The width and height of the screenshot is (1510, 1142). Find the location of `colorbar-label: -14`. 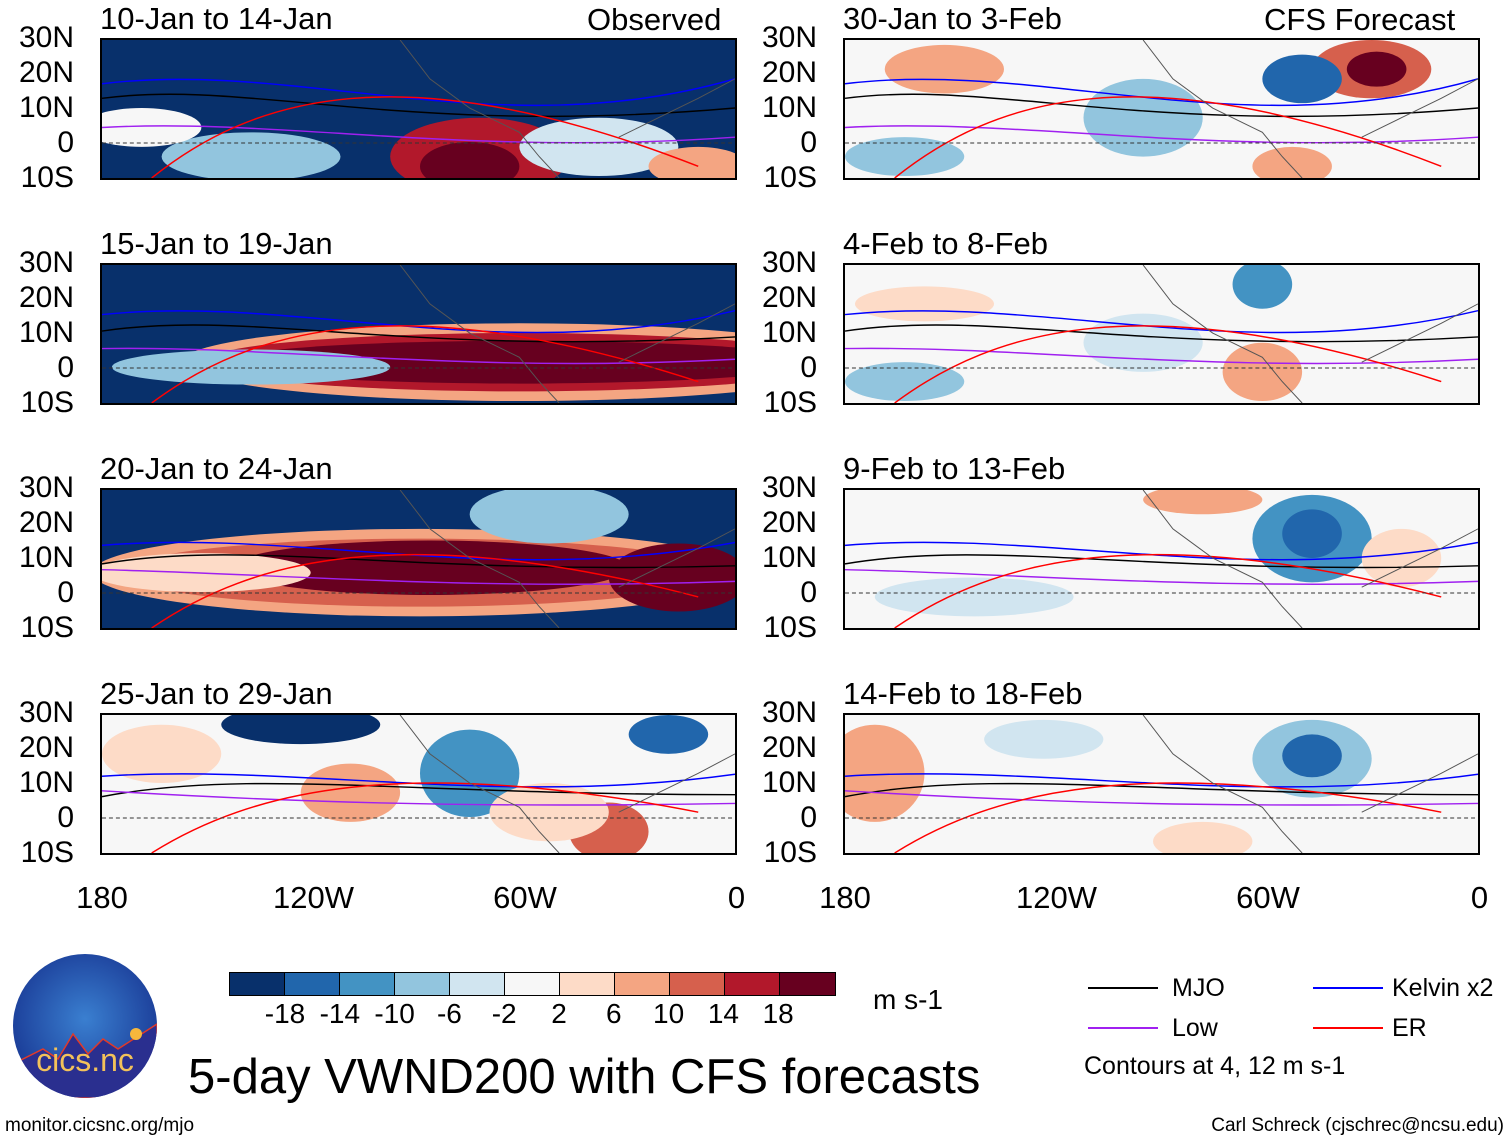

colorbar-label: -14 is located at coordinates (340, 1013).